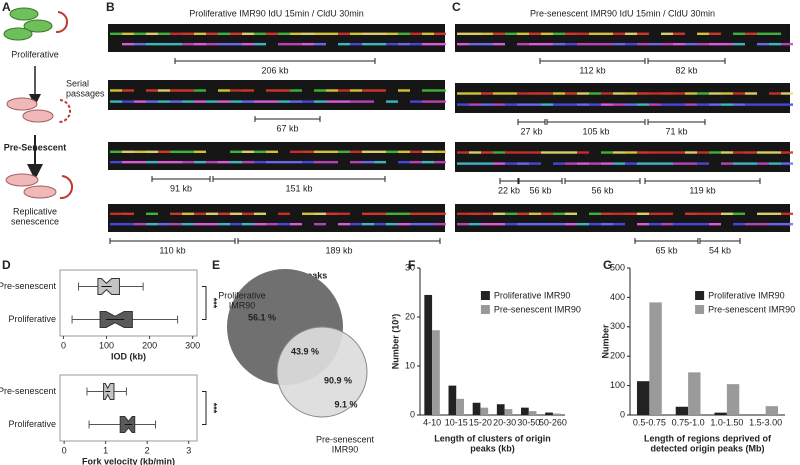 The height and width of the screenshot is (465, 800). Describe the element at coordinates (702, 190) in the screenshot. I see `scale-label: 119 kb` at that location.